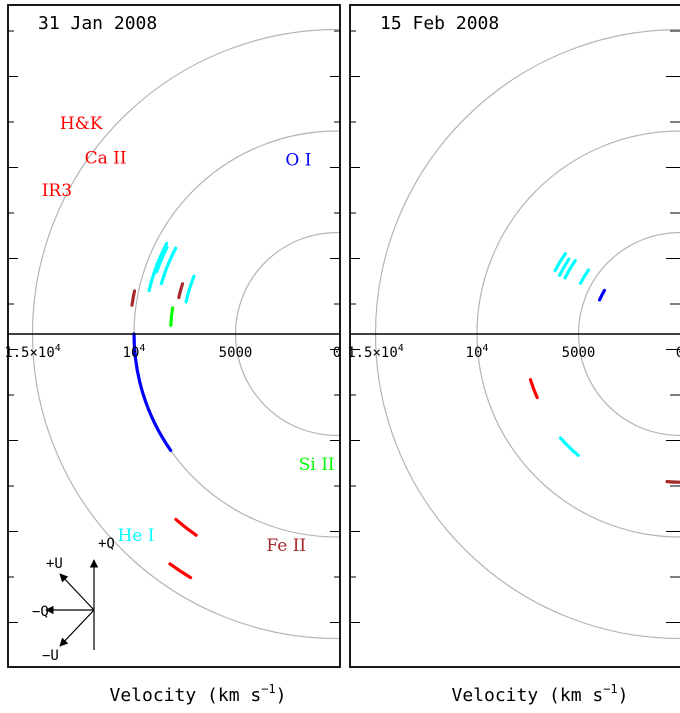  Describe the element at coordinates (97, 23) in the screenshot. I see `panel-title: 31 Jan 2008` at that location.